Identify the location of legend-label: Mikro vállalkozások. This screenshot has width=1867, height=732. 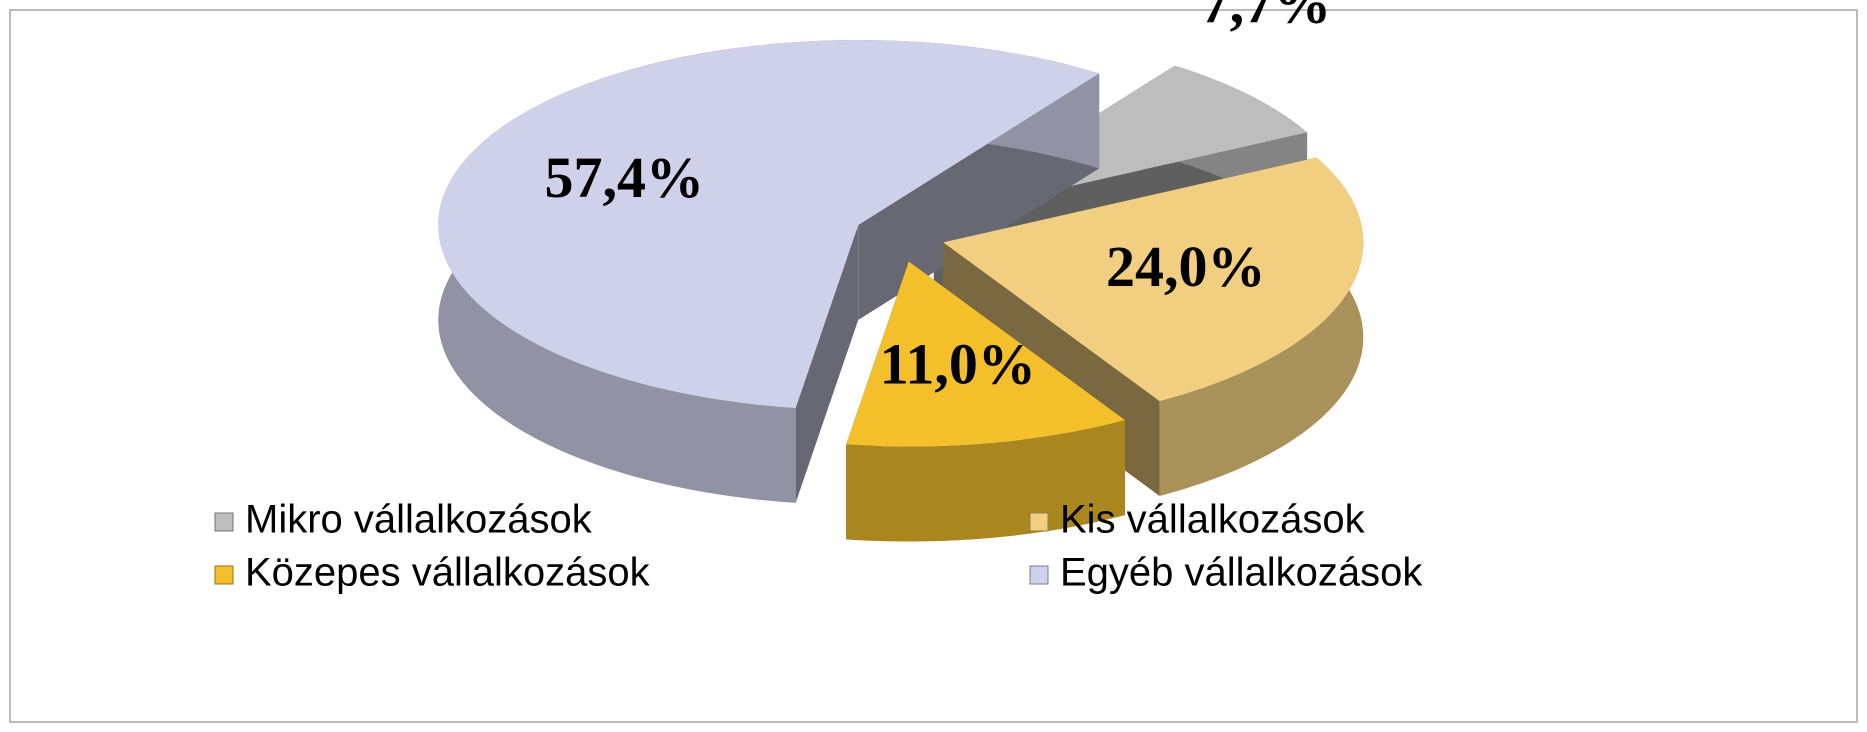
(419, 520).